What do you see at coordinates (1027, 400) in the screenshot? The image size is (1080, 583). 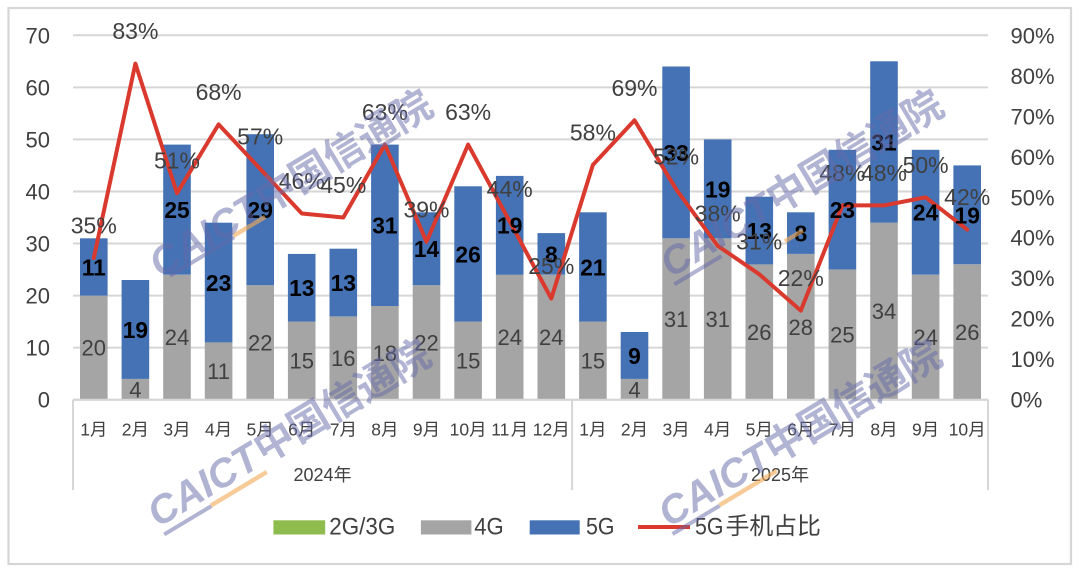 I see `svg-text: 0%` at bounding box center [1027, 400].